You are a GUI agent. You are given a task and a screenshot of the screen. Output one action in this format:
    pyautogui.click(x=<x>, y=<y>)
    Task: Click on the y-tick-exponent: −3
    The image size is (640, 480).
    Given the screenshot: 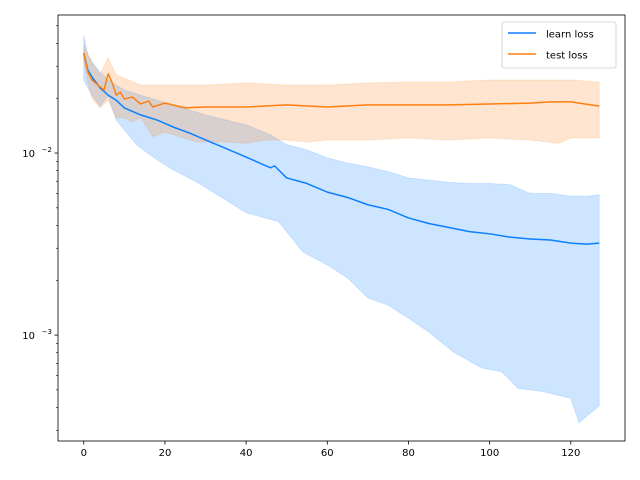 What is the action you would take?
    pyautogui.click(x=47, y=332)
    